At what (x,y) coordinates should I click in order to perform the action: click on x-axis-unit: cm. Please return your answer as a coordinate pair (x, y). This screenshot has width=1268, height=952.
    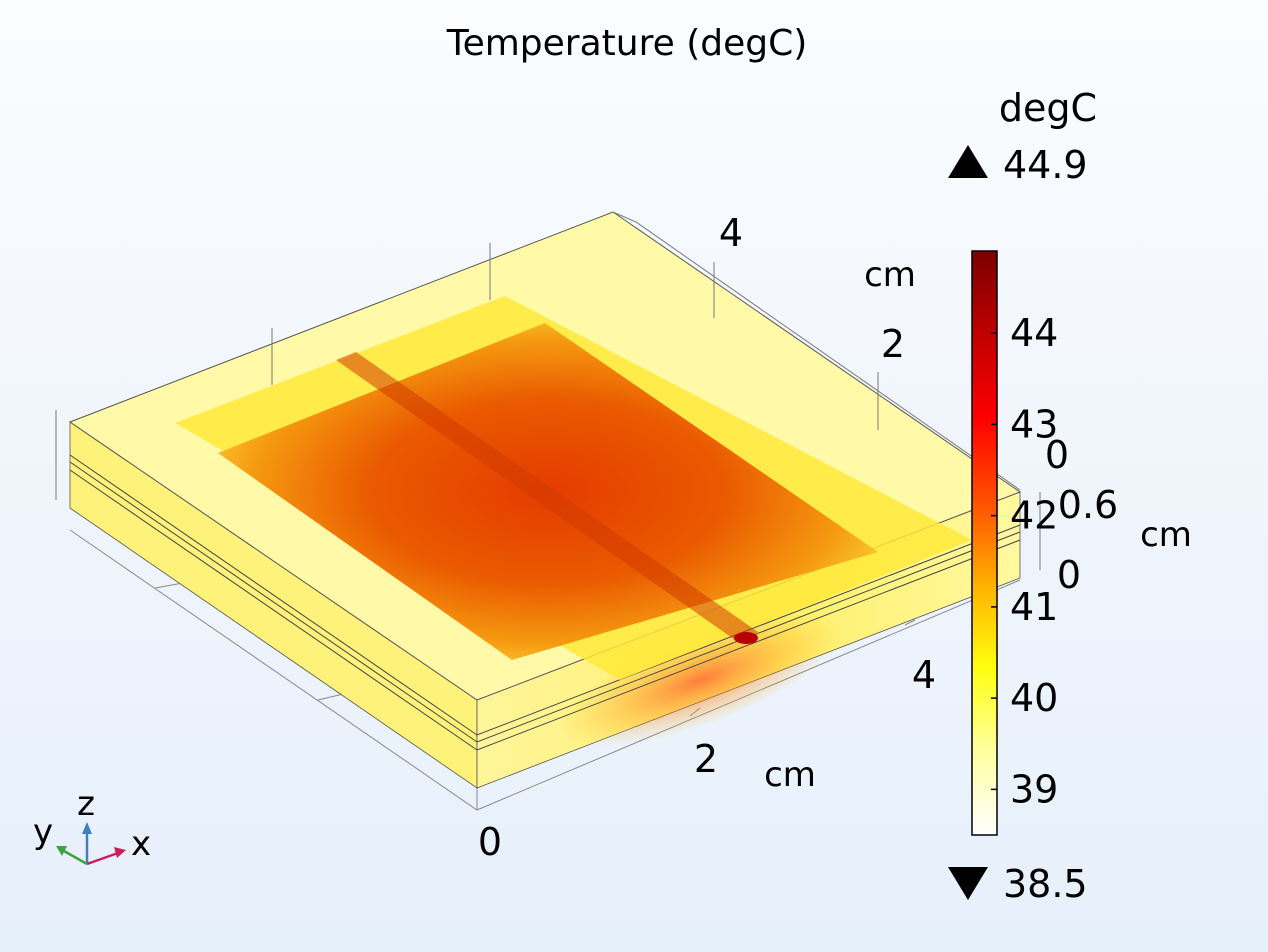
    Looking at the image, I should click on (790, 775).